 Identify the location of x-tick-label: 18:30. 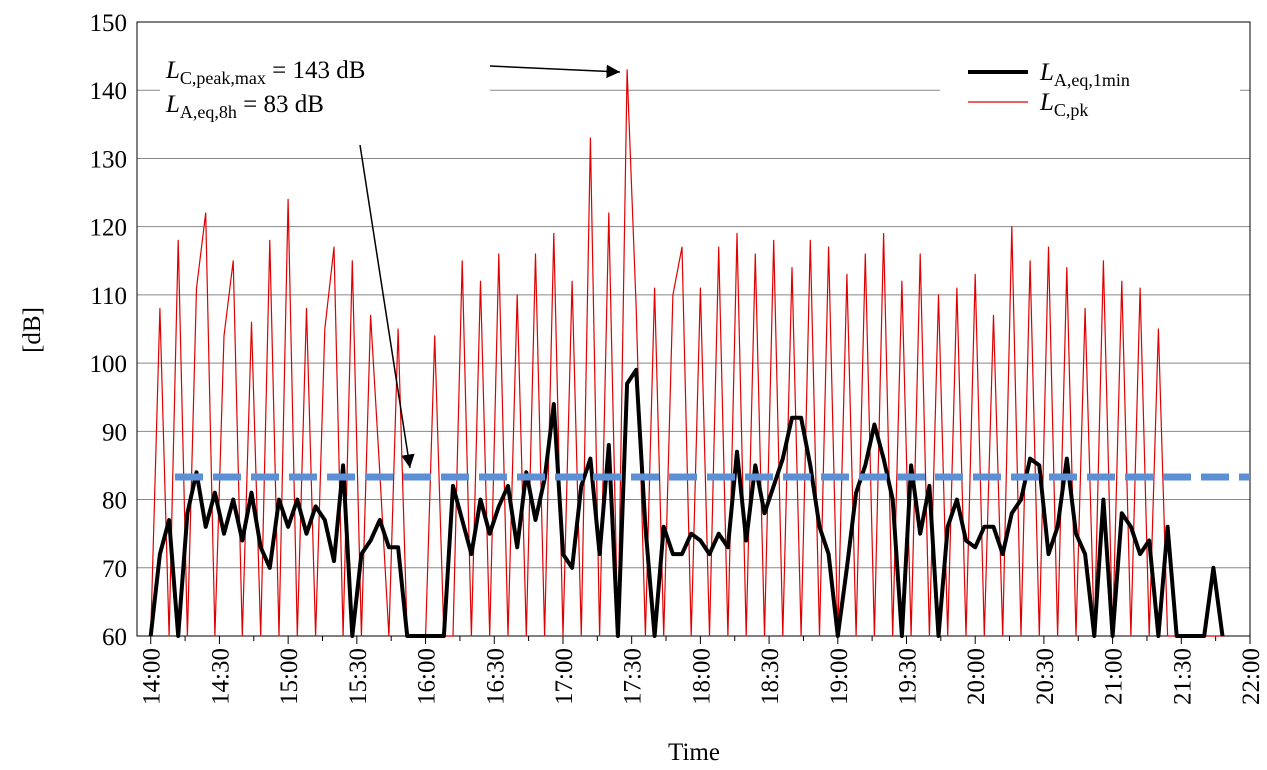
(770, 676).